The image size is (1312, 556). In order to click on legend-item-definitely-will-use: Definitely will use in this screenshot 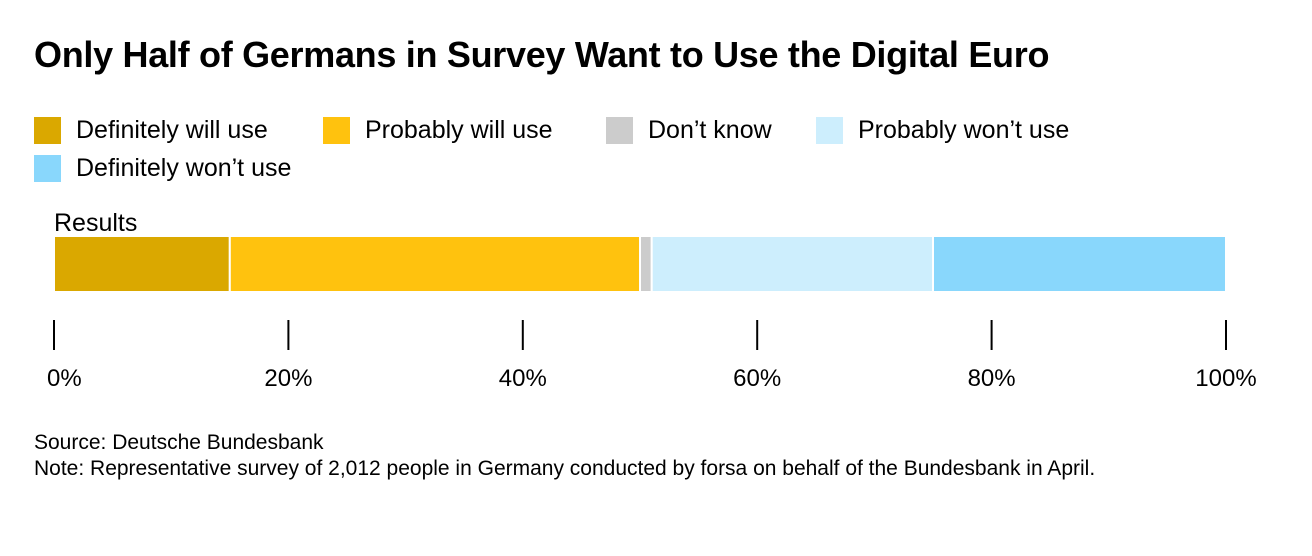, I will do `click(151, 130)`.